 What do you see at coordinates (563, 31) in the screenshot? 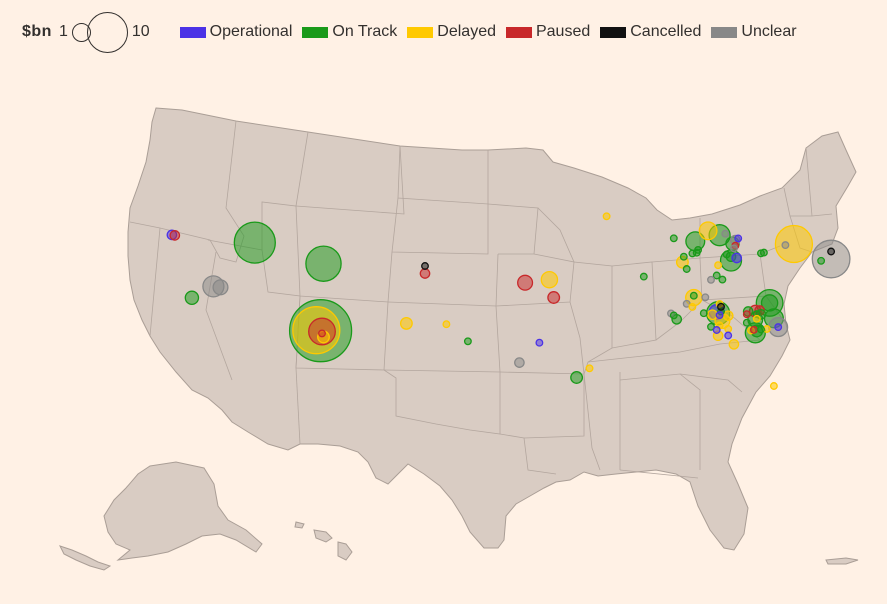
I see `legend-label-paused: Paused` at bounding box center [563, 31].